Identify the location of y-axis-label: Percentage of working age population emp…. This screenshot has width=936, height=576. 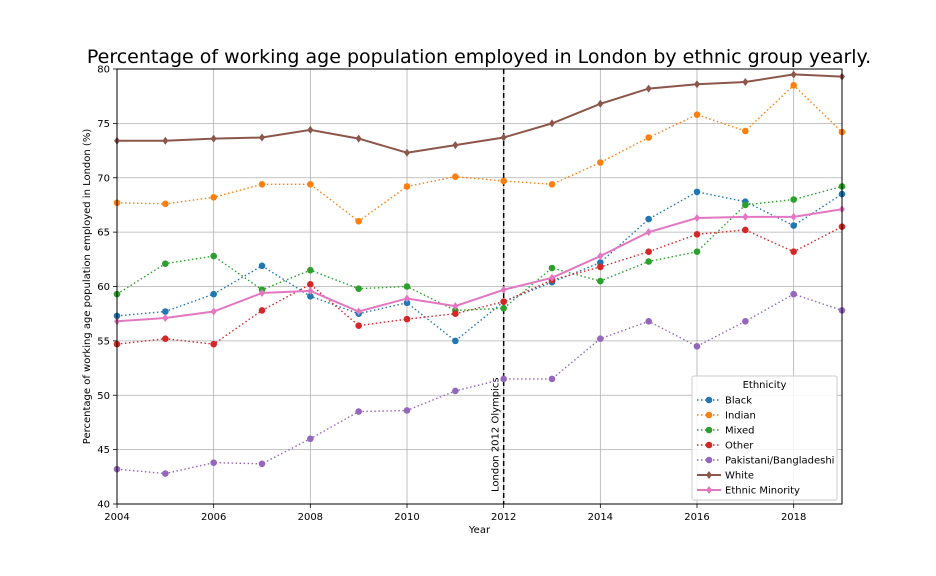
(87, 287).